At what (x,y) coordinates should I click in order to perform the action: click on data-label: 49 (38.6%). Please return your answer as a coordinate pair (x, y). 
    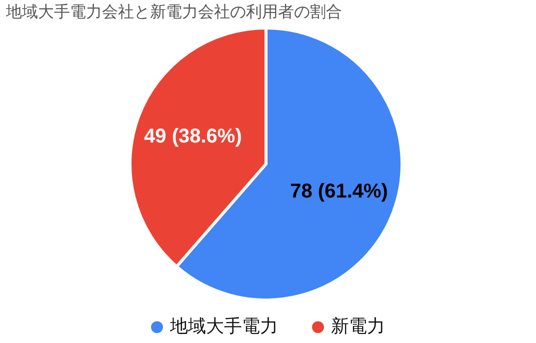
    Looking at the image, I should click on (193, 137).